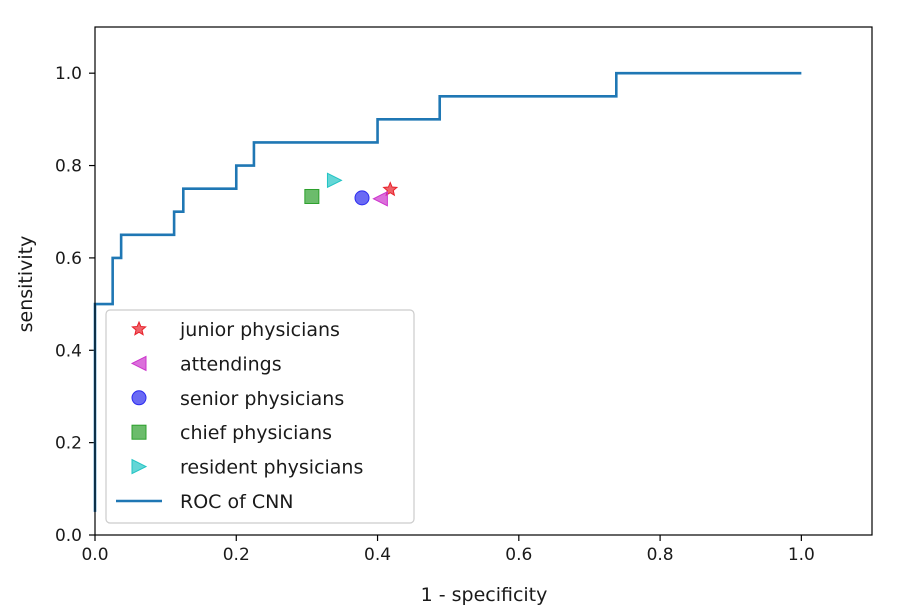 The height and width of the screenshot is (616, 904). Describe the element at coordinates (68, 259) in the screenshot. I see `y-tick-label: 0.6` at that location.